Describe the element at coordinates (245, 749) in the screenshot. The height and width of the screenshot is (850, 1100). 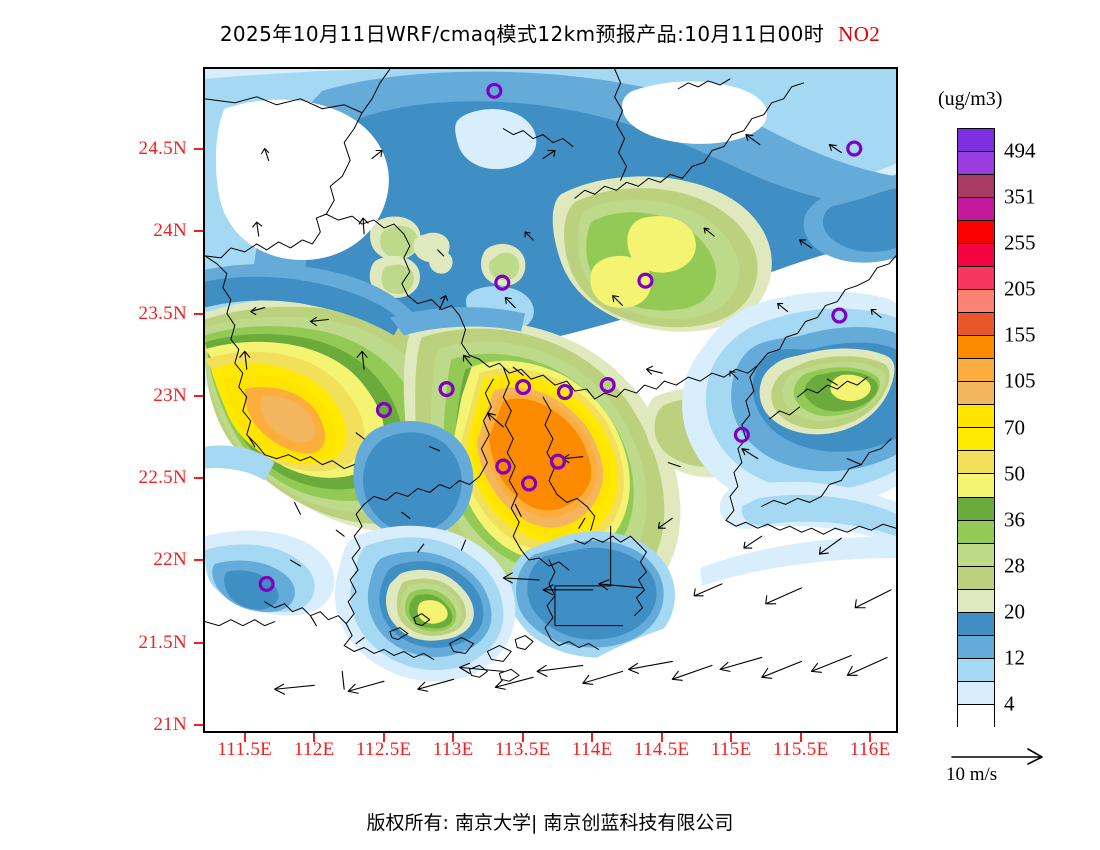
I see `x-axis-tick-label: 111.5E` at that location.